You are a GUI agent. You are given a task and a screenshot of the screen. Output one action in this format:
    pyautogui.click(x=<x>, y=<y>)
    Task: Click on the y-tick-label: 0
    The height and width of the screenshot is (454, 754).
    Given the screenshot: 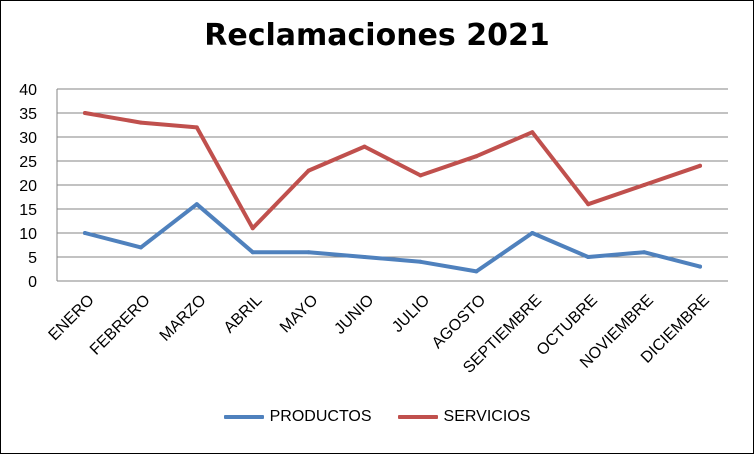 What is the action you would take?
    pyautogui.click(x=32, y=282)
    